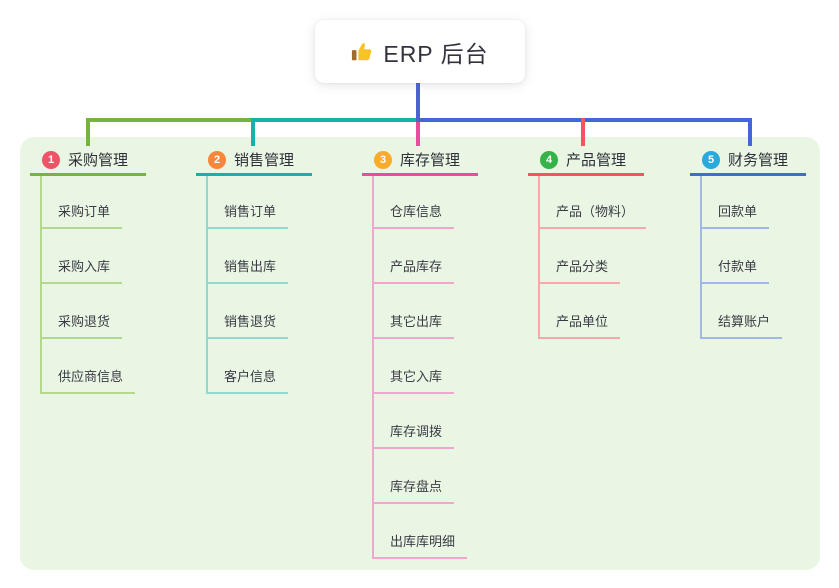 The image size is (839, 588). Describe the element at coordinates (169, 120) in the screenshot. I see `rail-segment-purchase` at that location.